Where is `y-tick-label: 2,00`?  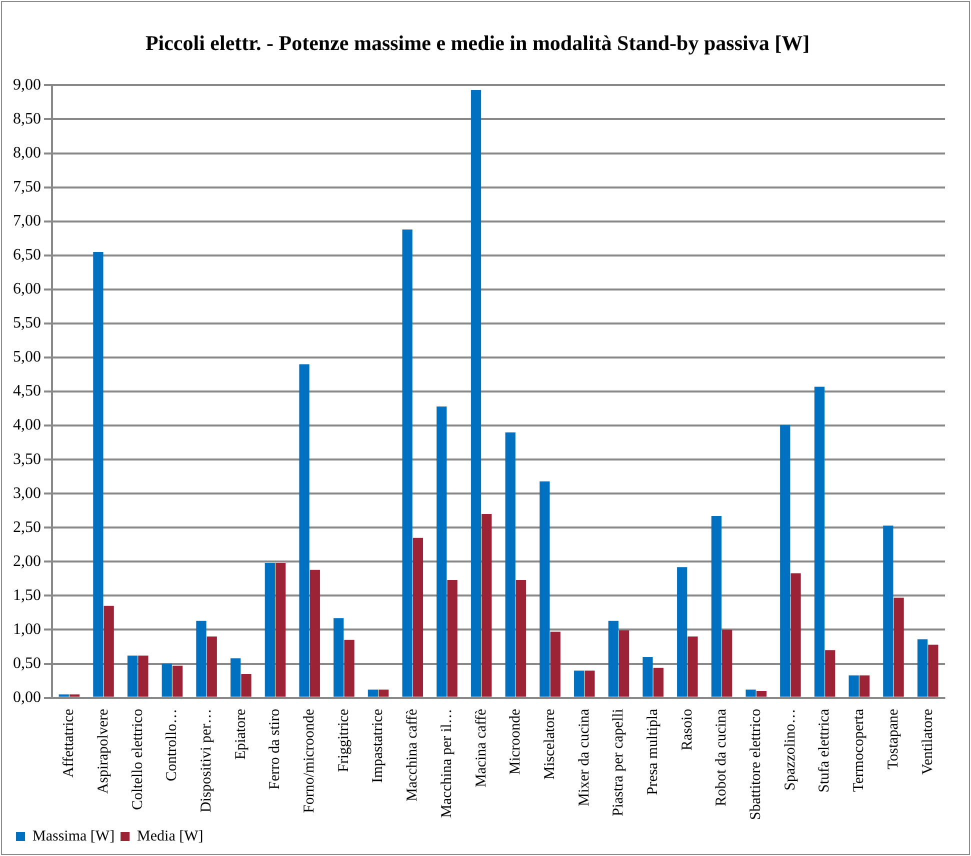 y-tick-label: 2,00 is located at coordinates (27, 561).